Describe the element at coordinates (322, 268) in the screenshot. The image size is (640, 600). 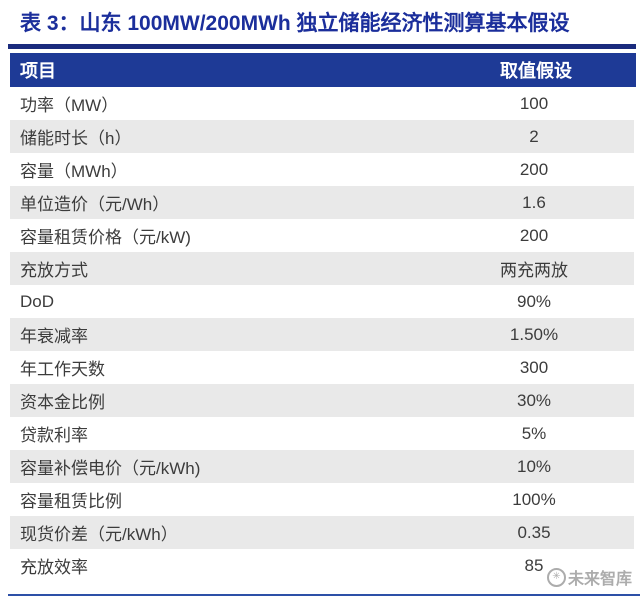
I see `table-row: 充放方式 两充两放` at that location.